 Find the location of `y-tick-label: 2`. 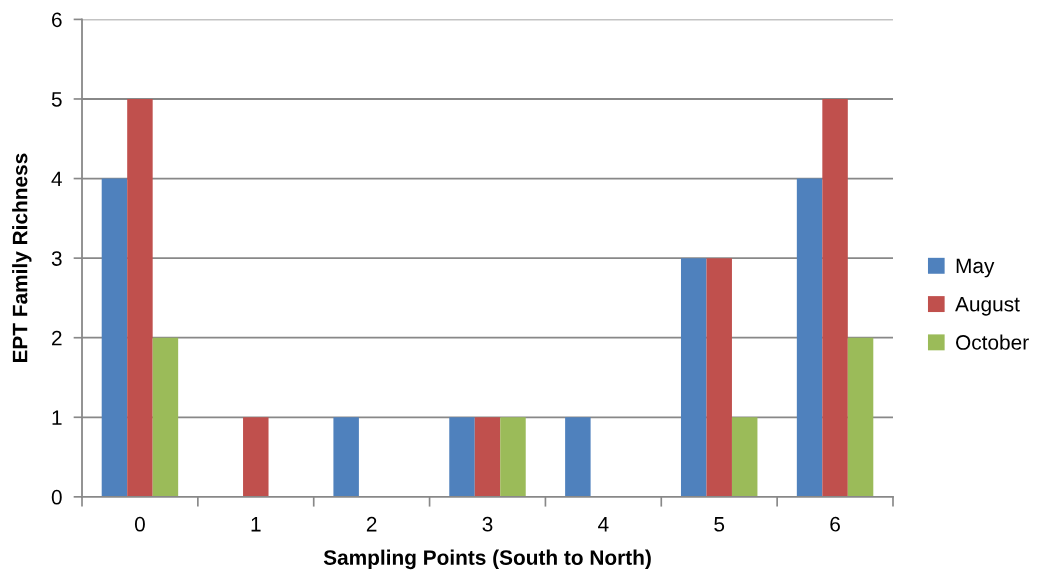

y-tick-label: 2 is located at coordinates (57, 338).